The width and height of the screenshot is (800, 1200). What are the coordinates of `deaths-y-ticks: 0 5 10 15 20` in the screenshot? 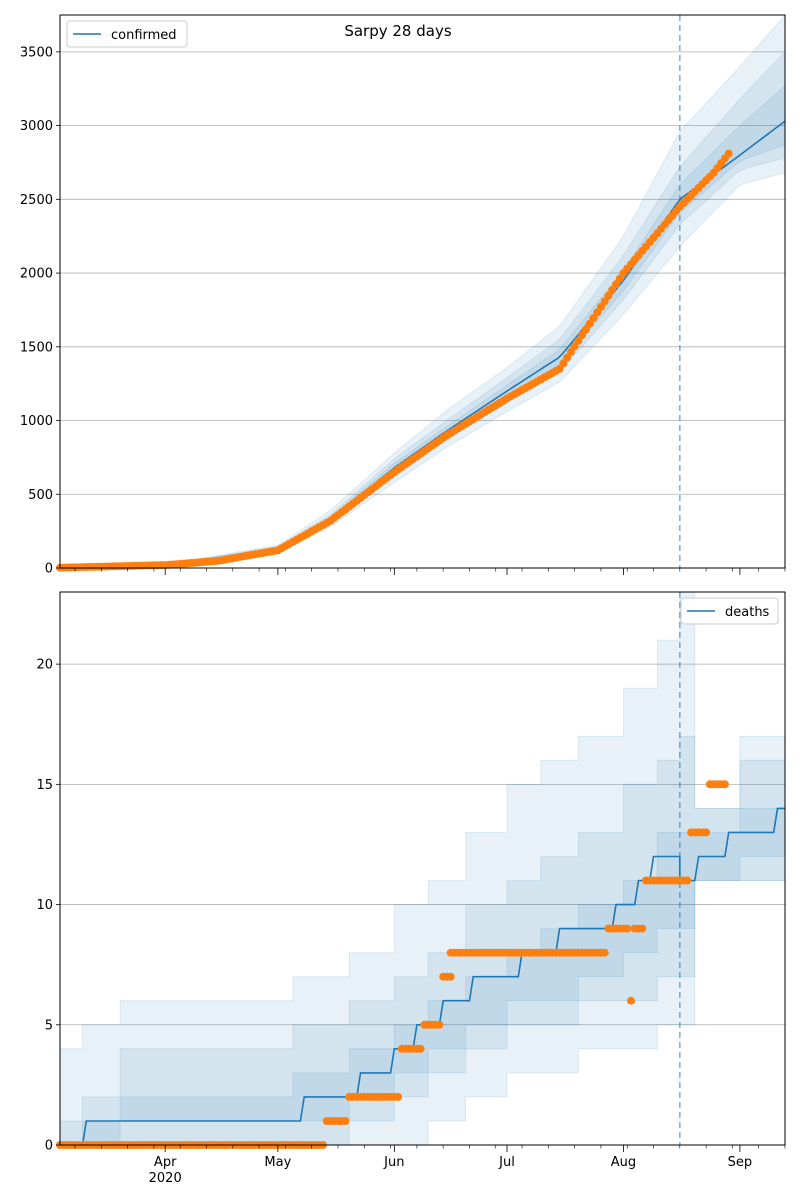 It's located at (48, 906).